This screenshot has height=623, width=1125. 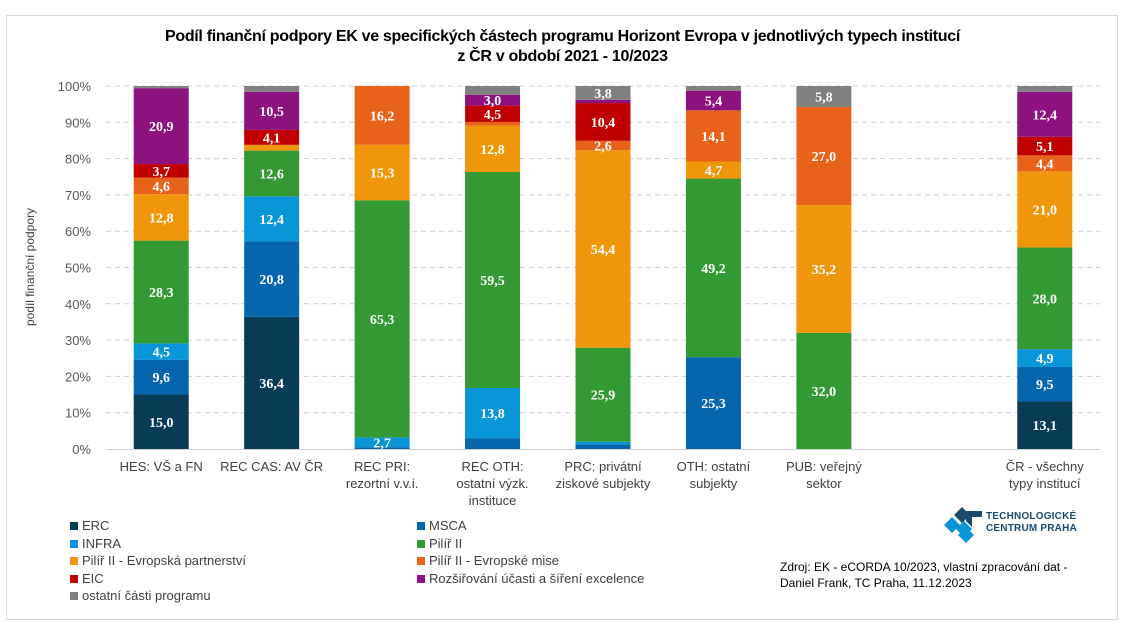 I want to click on legend-item: ERC, so click(x=89, y=525).